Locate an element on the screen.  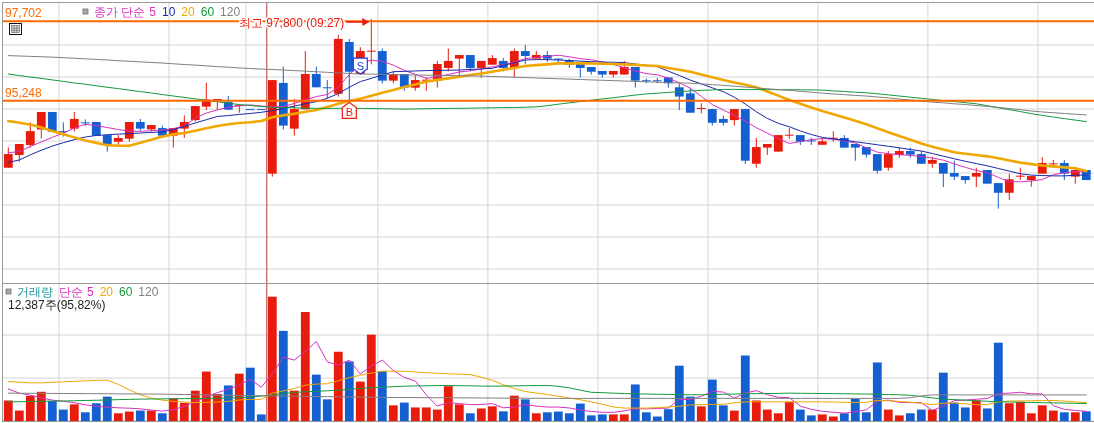
annotation: 95,248 is located at coordinates (24, 92).